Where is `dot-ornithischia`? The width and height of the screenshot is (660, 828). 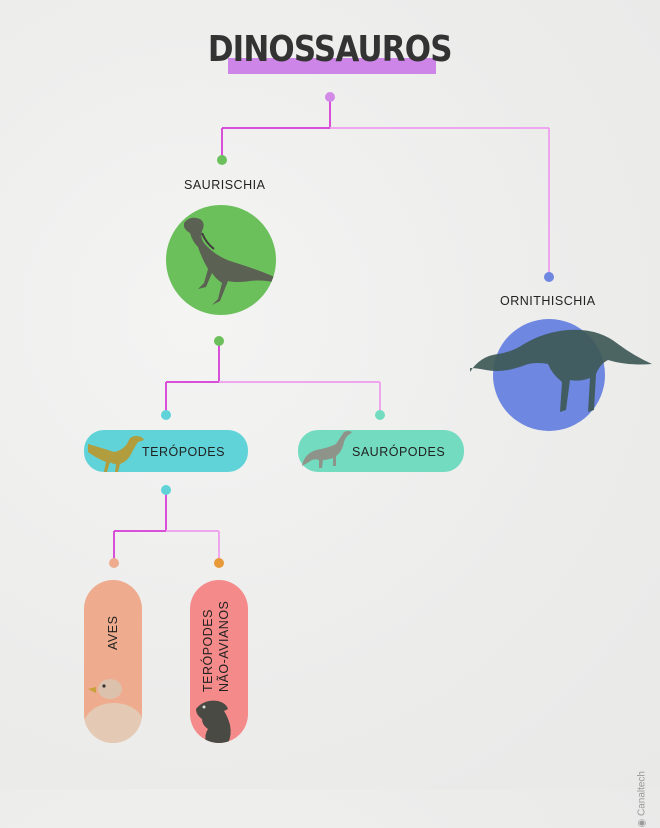
dot-ornithischia is located at coordinates (549, 277).